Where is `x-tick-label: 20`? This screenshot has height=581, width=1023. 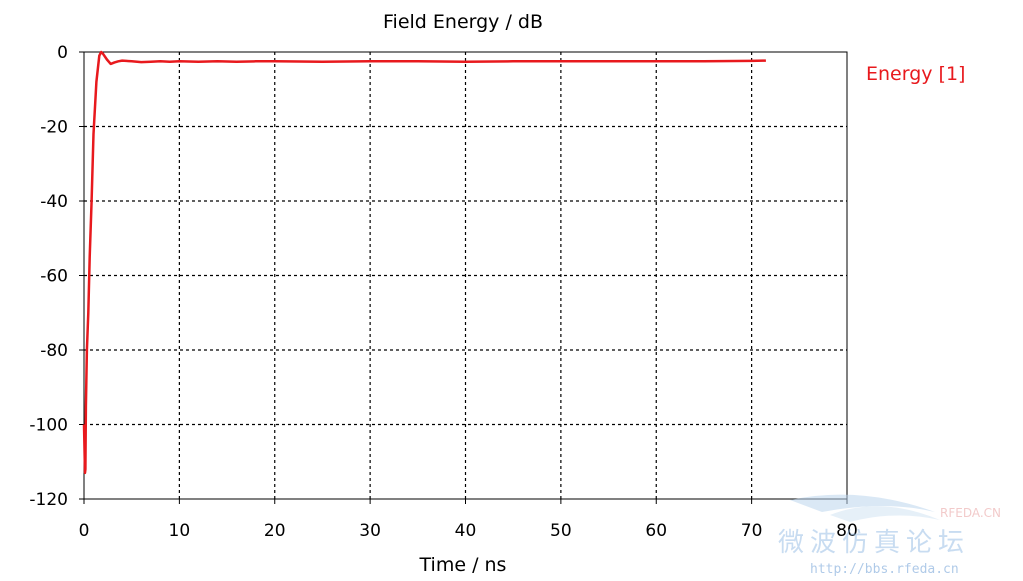
x-tick-label: 20 is located at coordinates (275, 531).